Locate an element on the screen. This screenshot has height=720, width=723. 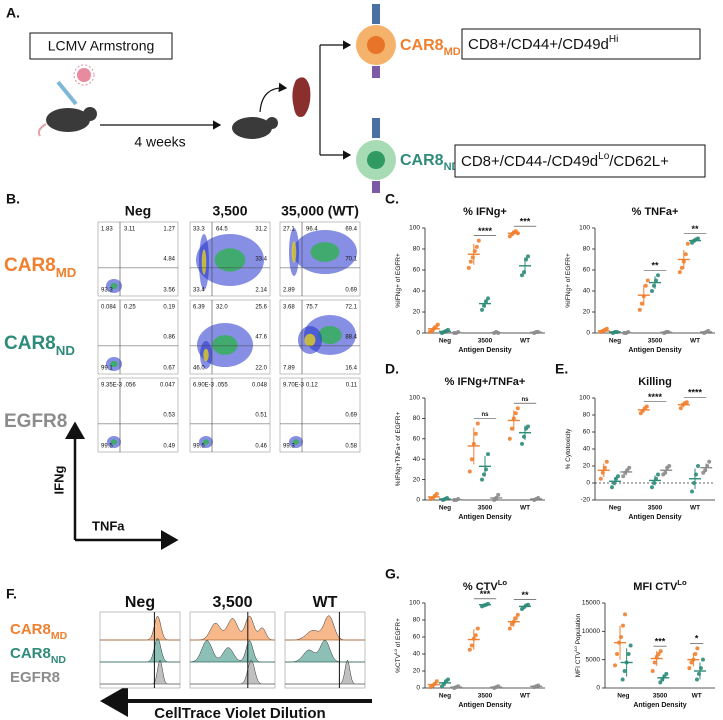
panel-label: E. is located at coordinates (561, 369).